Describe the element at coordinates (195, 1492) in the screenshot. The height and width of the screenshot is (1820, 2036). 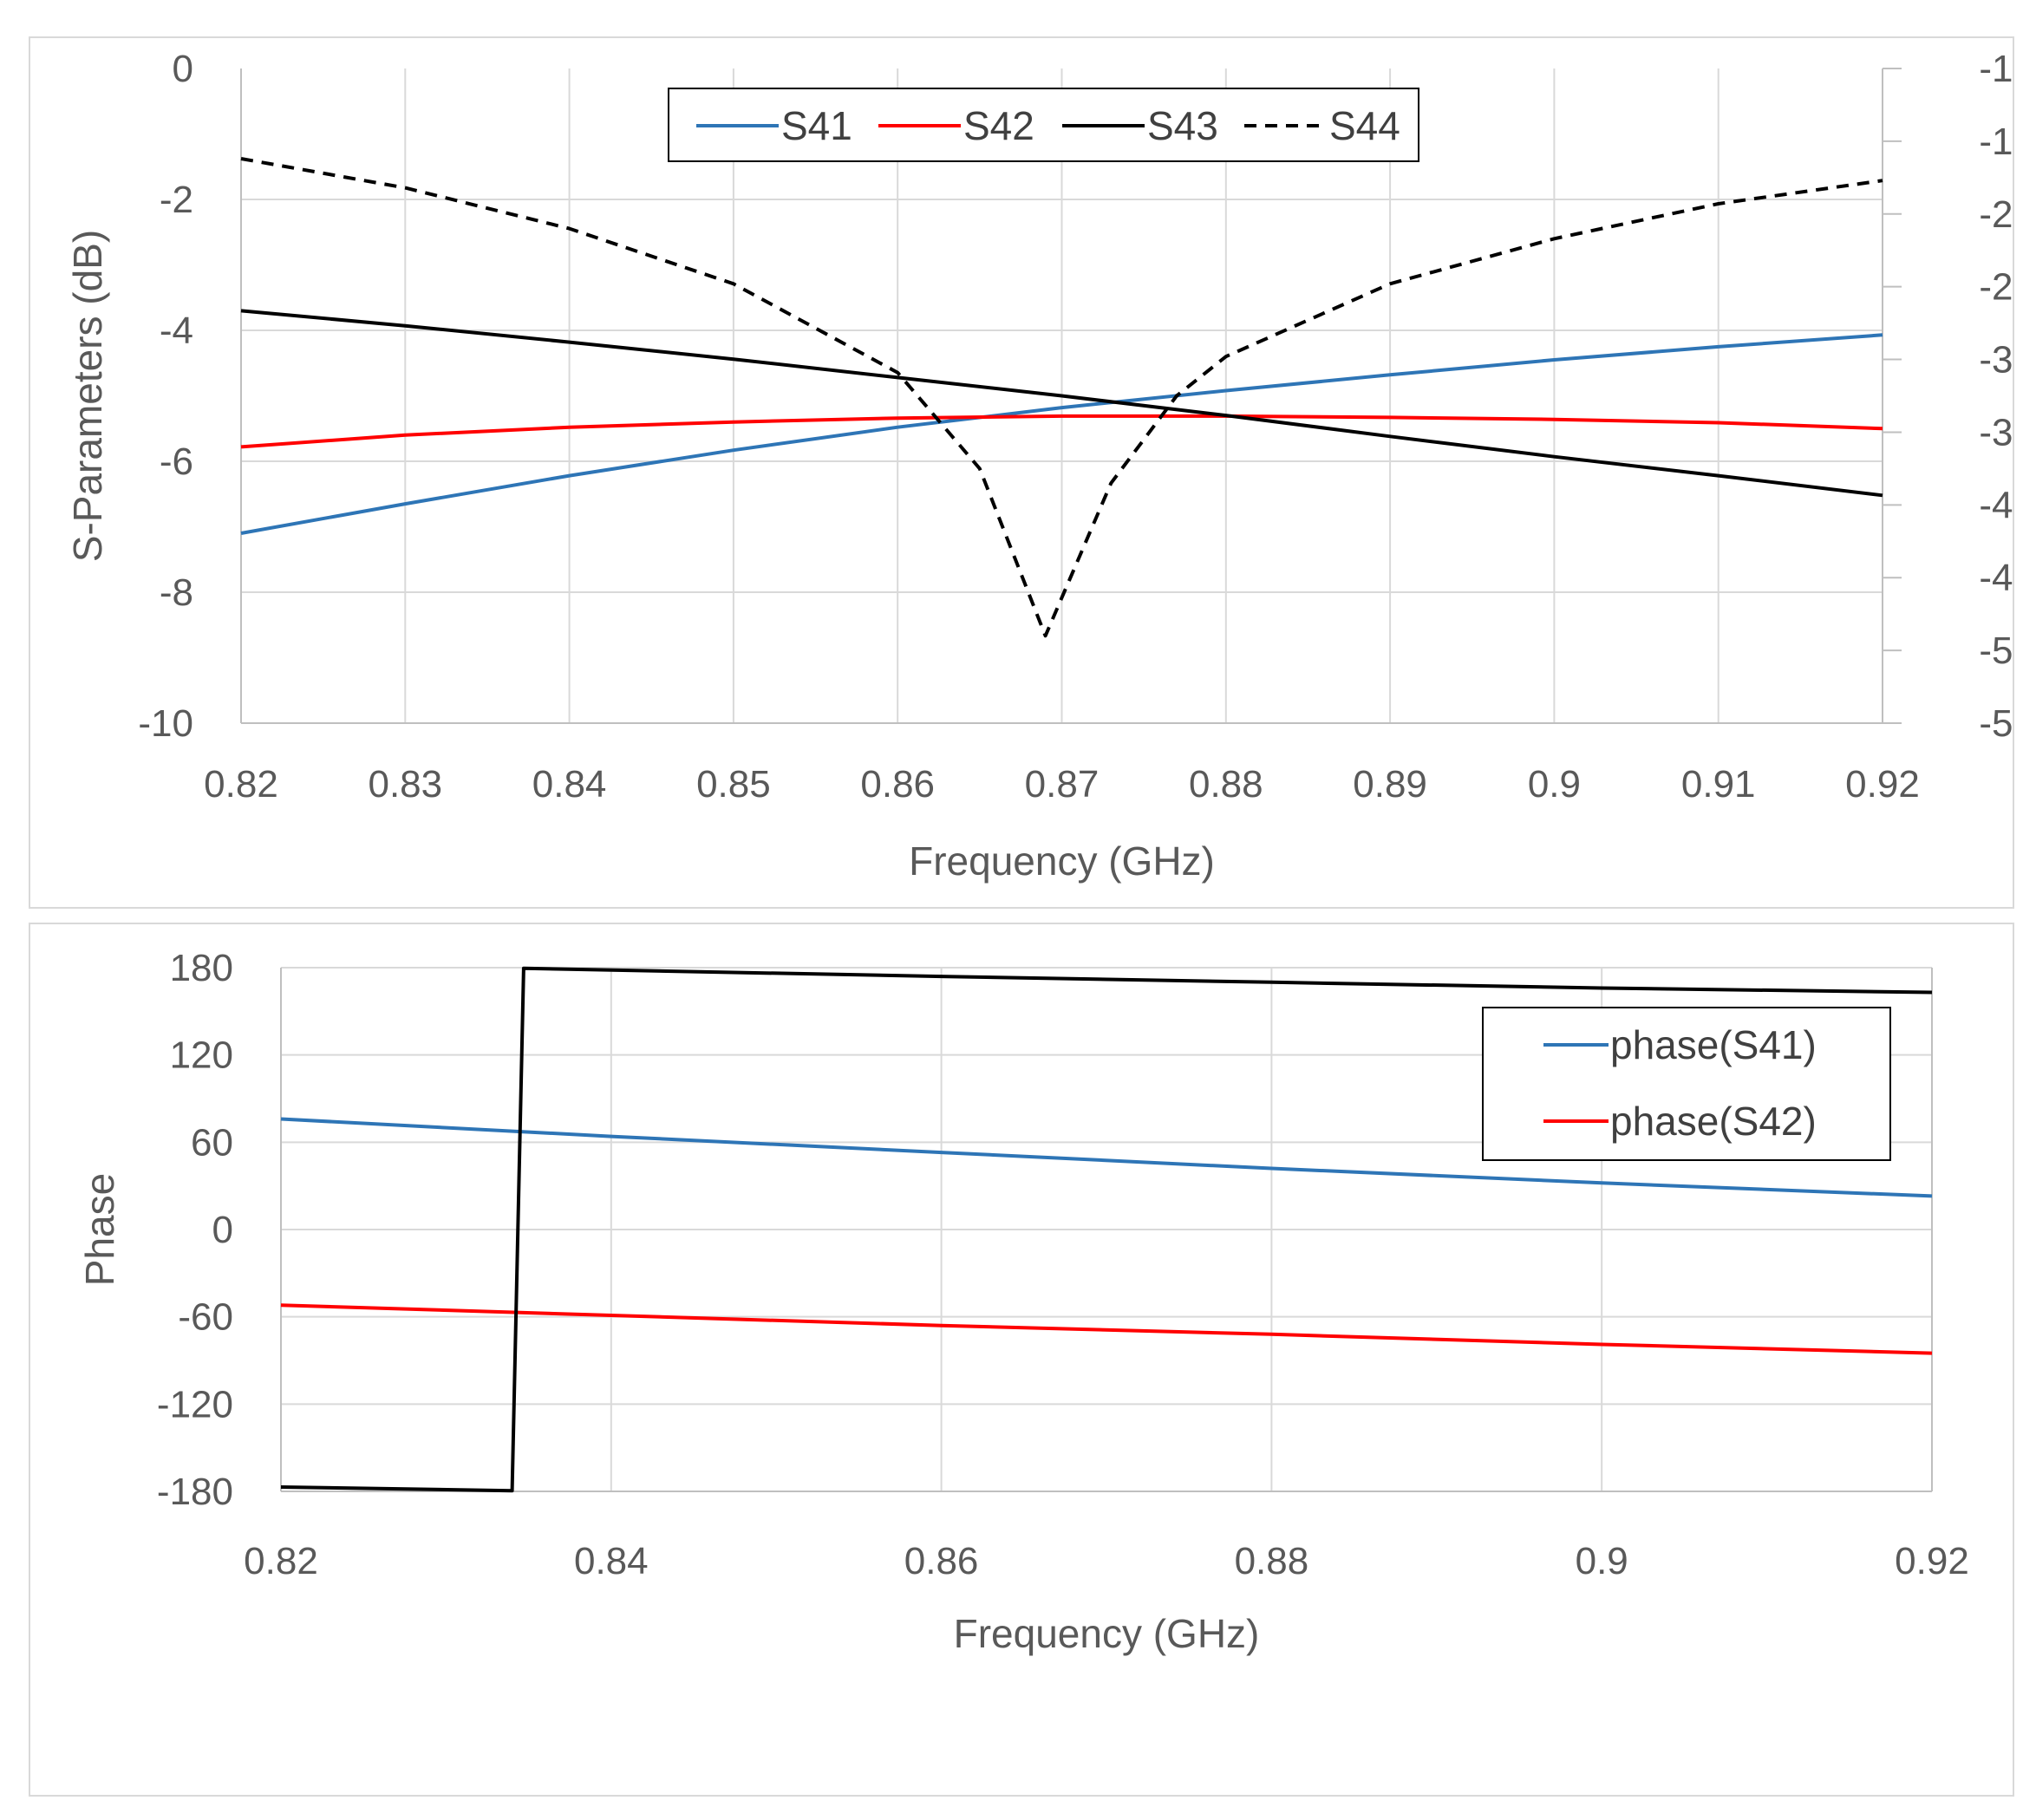
I see `y-tick-label: -180` at that location.